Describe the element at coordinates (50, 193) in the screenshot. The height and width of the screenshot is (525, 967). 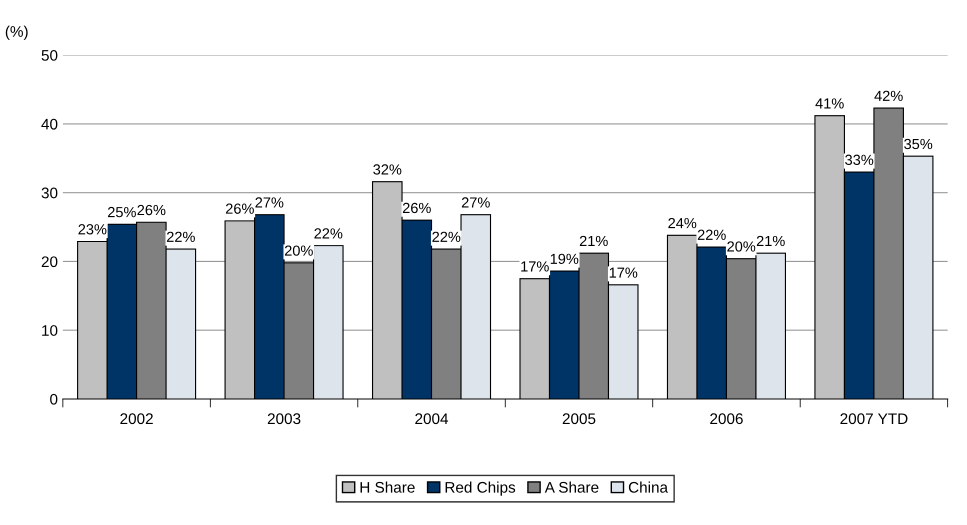
I see `y-tick-label: 30` at that location.